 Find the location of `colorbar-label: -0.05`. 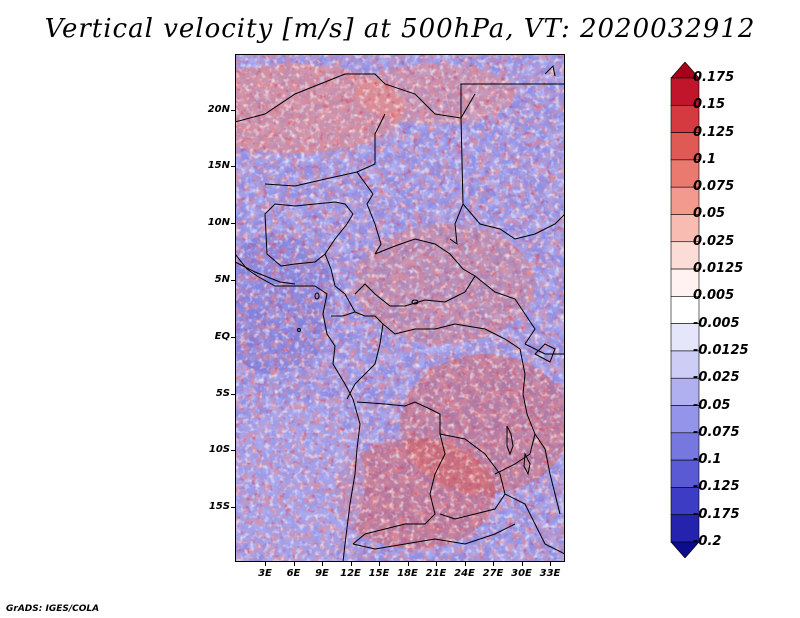

colorbar-label: -0.05 is located at coordinates (712, 405).